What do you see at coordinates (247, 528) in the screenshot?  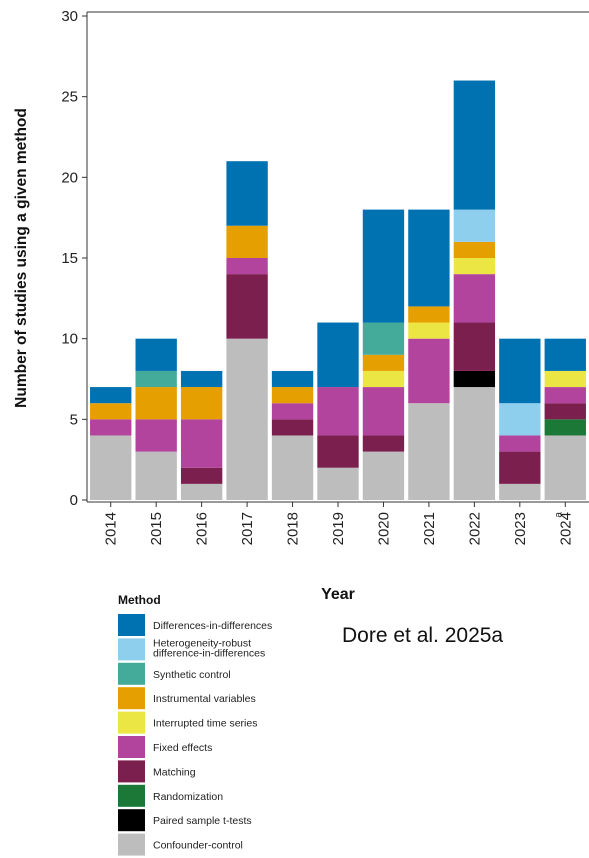 I see `x-tick-label: 2017` at bounding box center [247, 528].